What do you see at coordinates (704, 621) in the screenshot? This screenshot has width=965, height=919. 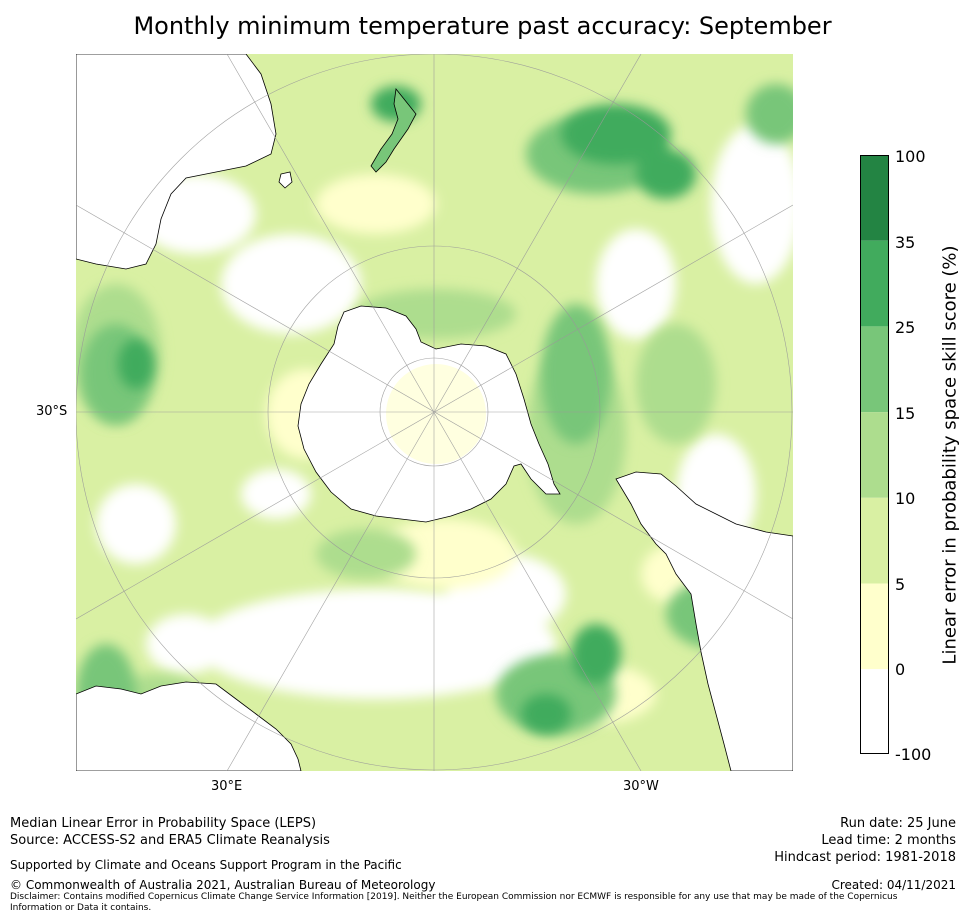 I see `south-america-outline` at bounding box center [704, 621].